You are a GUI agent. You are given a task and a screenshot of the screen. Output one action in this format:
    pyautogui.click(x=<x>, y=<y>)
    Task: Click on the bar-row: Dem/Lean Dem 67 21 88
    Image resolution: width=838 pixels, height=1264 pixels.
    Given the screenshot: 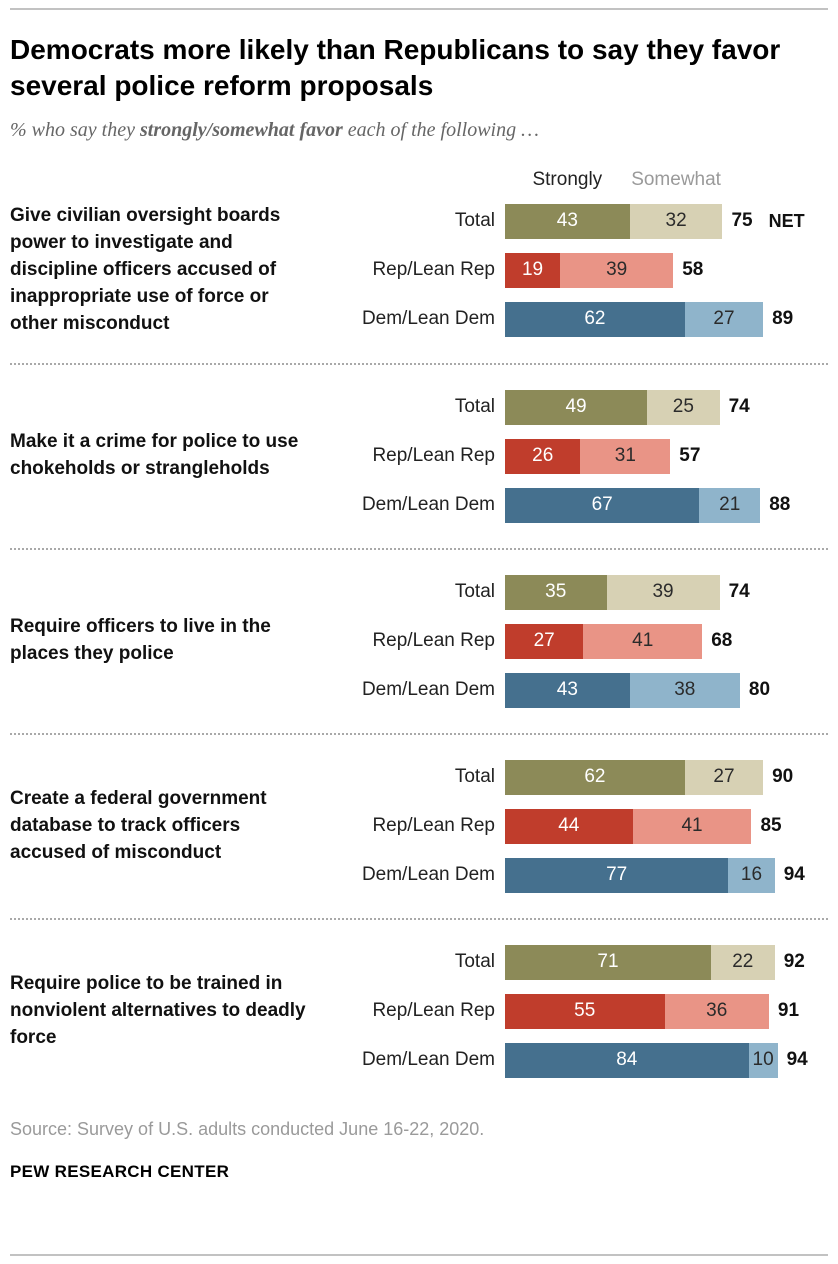 What is the action you would take?
    pyautogui.click(x=578, y=505)
    